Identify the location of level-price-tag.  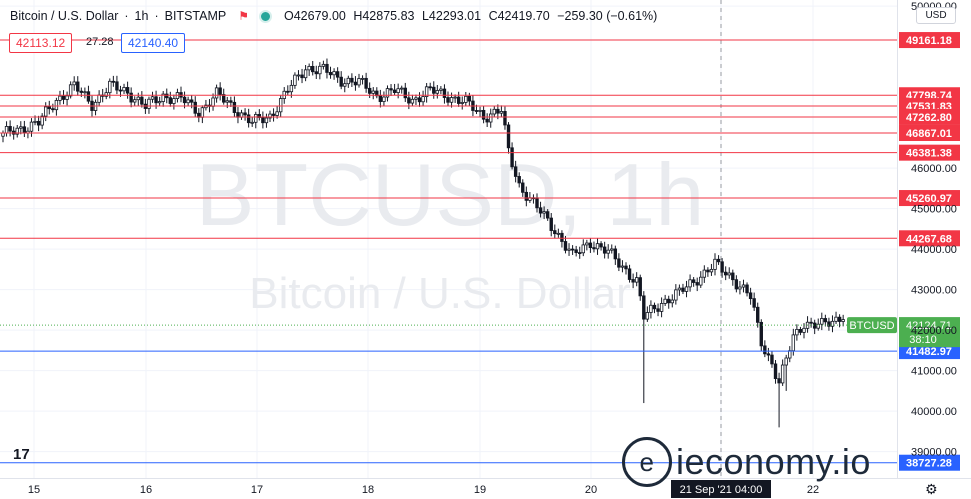
(929, 238).